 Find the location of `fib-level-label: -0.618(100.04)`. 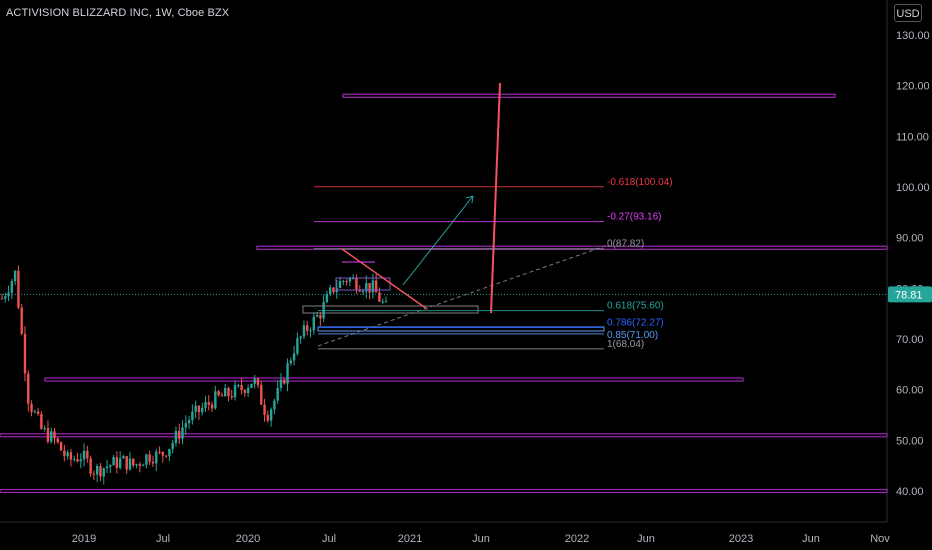

fib-level-label: -0.618(100.04) is located at coordinates (640, 182).